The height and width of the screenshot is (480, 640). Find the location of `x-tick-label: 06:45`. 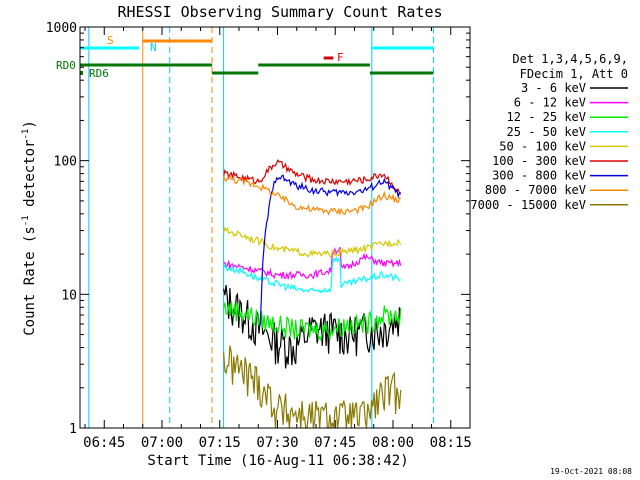

x-tick-label: 06:45 is located at coordinates (104, 443).